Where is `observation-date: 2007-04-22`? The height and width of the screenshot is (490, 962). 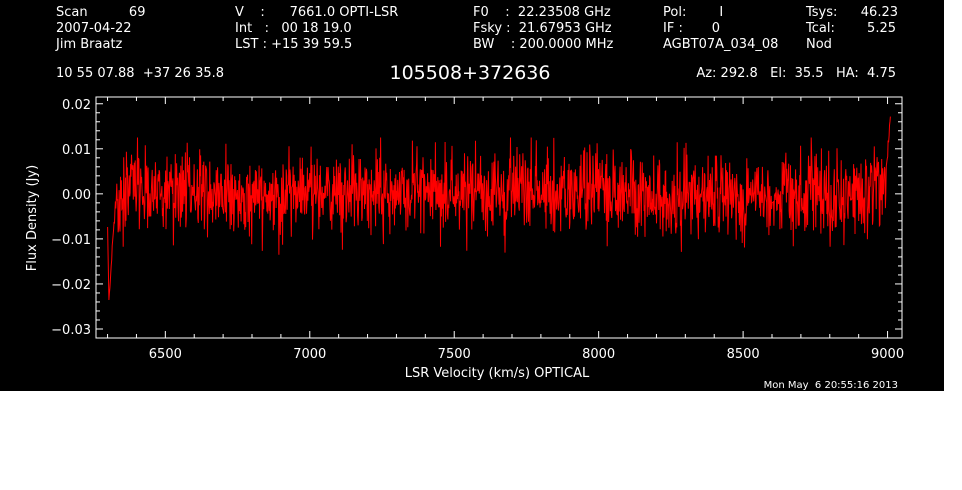
observation-date: 2007-04-22 is located at coordinates (94, 28).